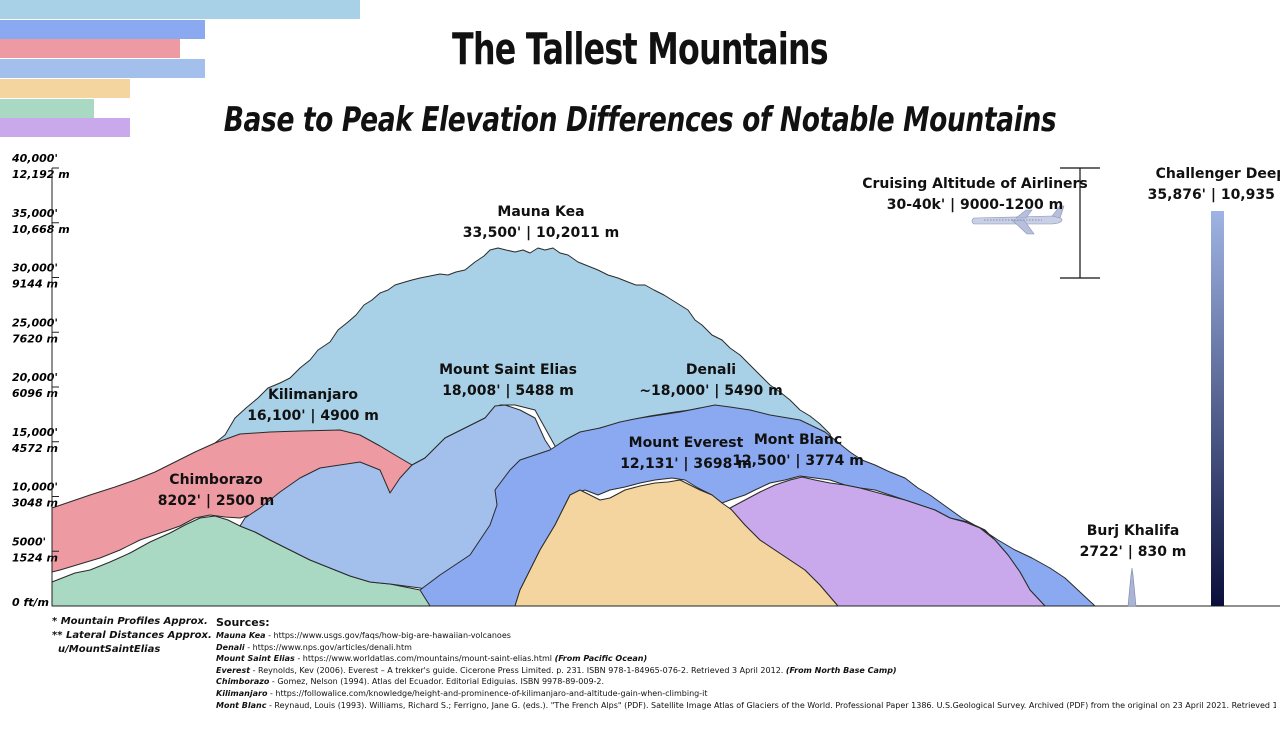 The height and width of the screenshot is (731, 1280). I want to click on y-tick: 3048 m 10,000', so click(35, 495).